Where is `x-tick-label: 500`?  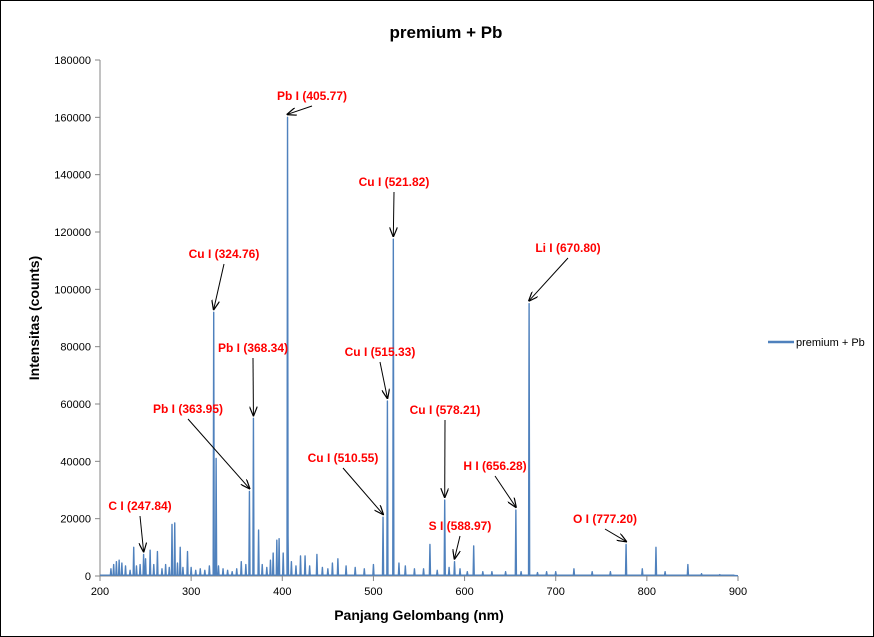 x-tick-label: 500 is located at coordinates (373, 592).